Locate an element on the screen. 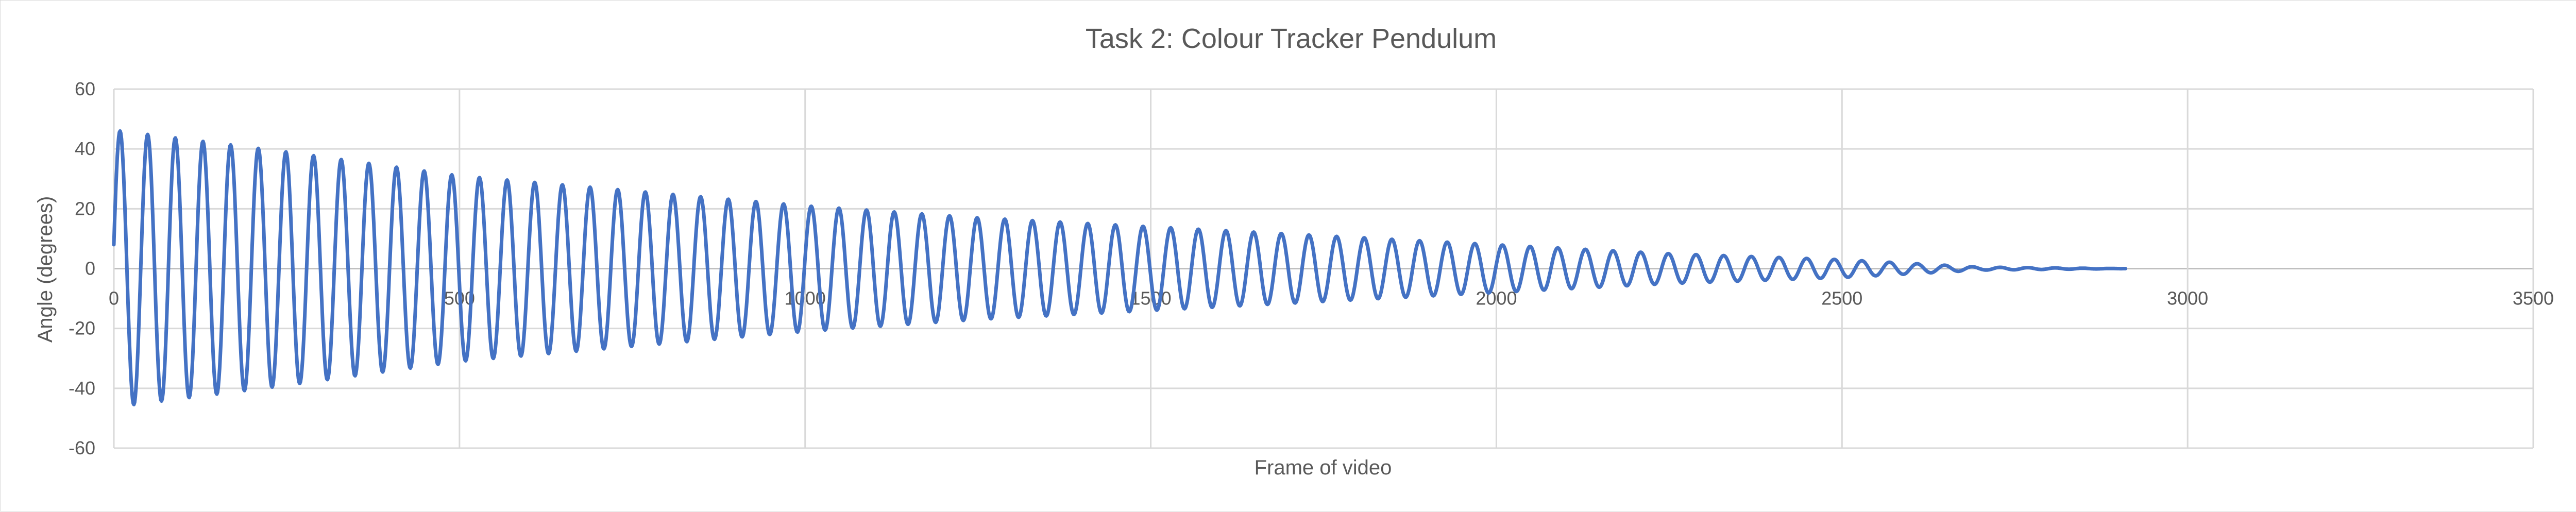  y-tick-label: -60 is located at coordinates (82, 448).